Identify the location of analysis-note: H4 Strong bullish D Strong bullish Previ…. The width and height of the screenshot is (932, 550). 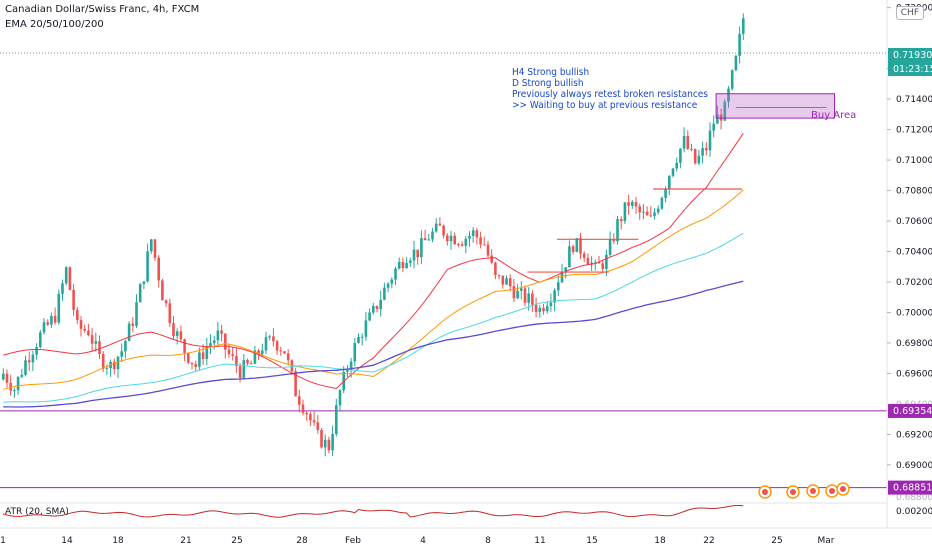
(610, 89).